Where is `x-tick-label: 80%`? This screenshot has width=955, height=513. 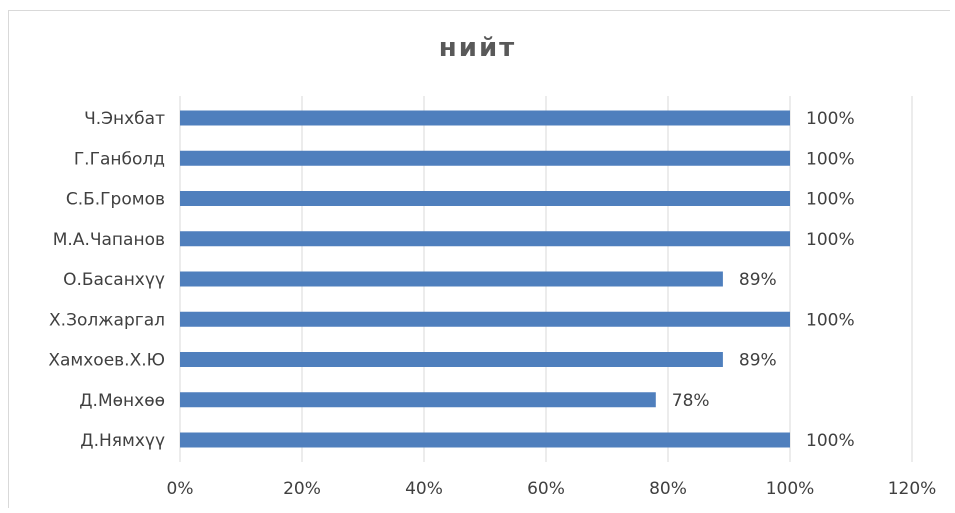
x-tick-label: 80% is located at coordinates (668, 489).